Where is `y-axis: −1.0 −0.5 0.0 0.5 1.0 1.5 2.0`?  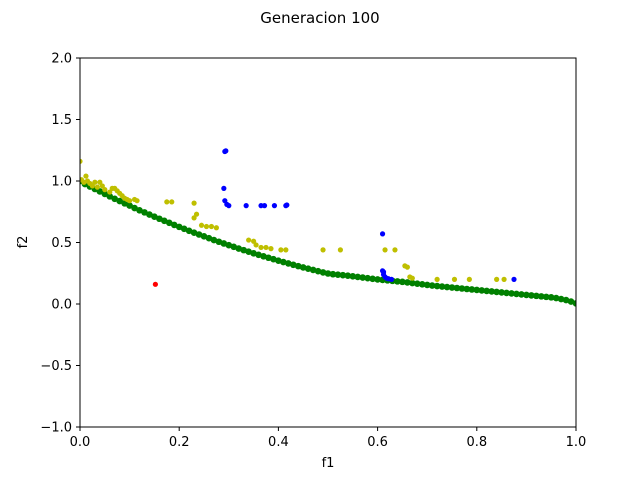
y-axis: −1.0 −0.5 0.0 0.5 1.0 1.5 2.0 is located at coordinates (60, 244).